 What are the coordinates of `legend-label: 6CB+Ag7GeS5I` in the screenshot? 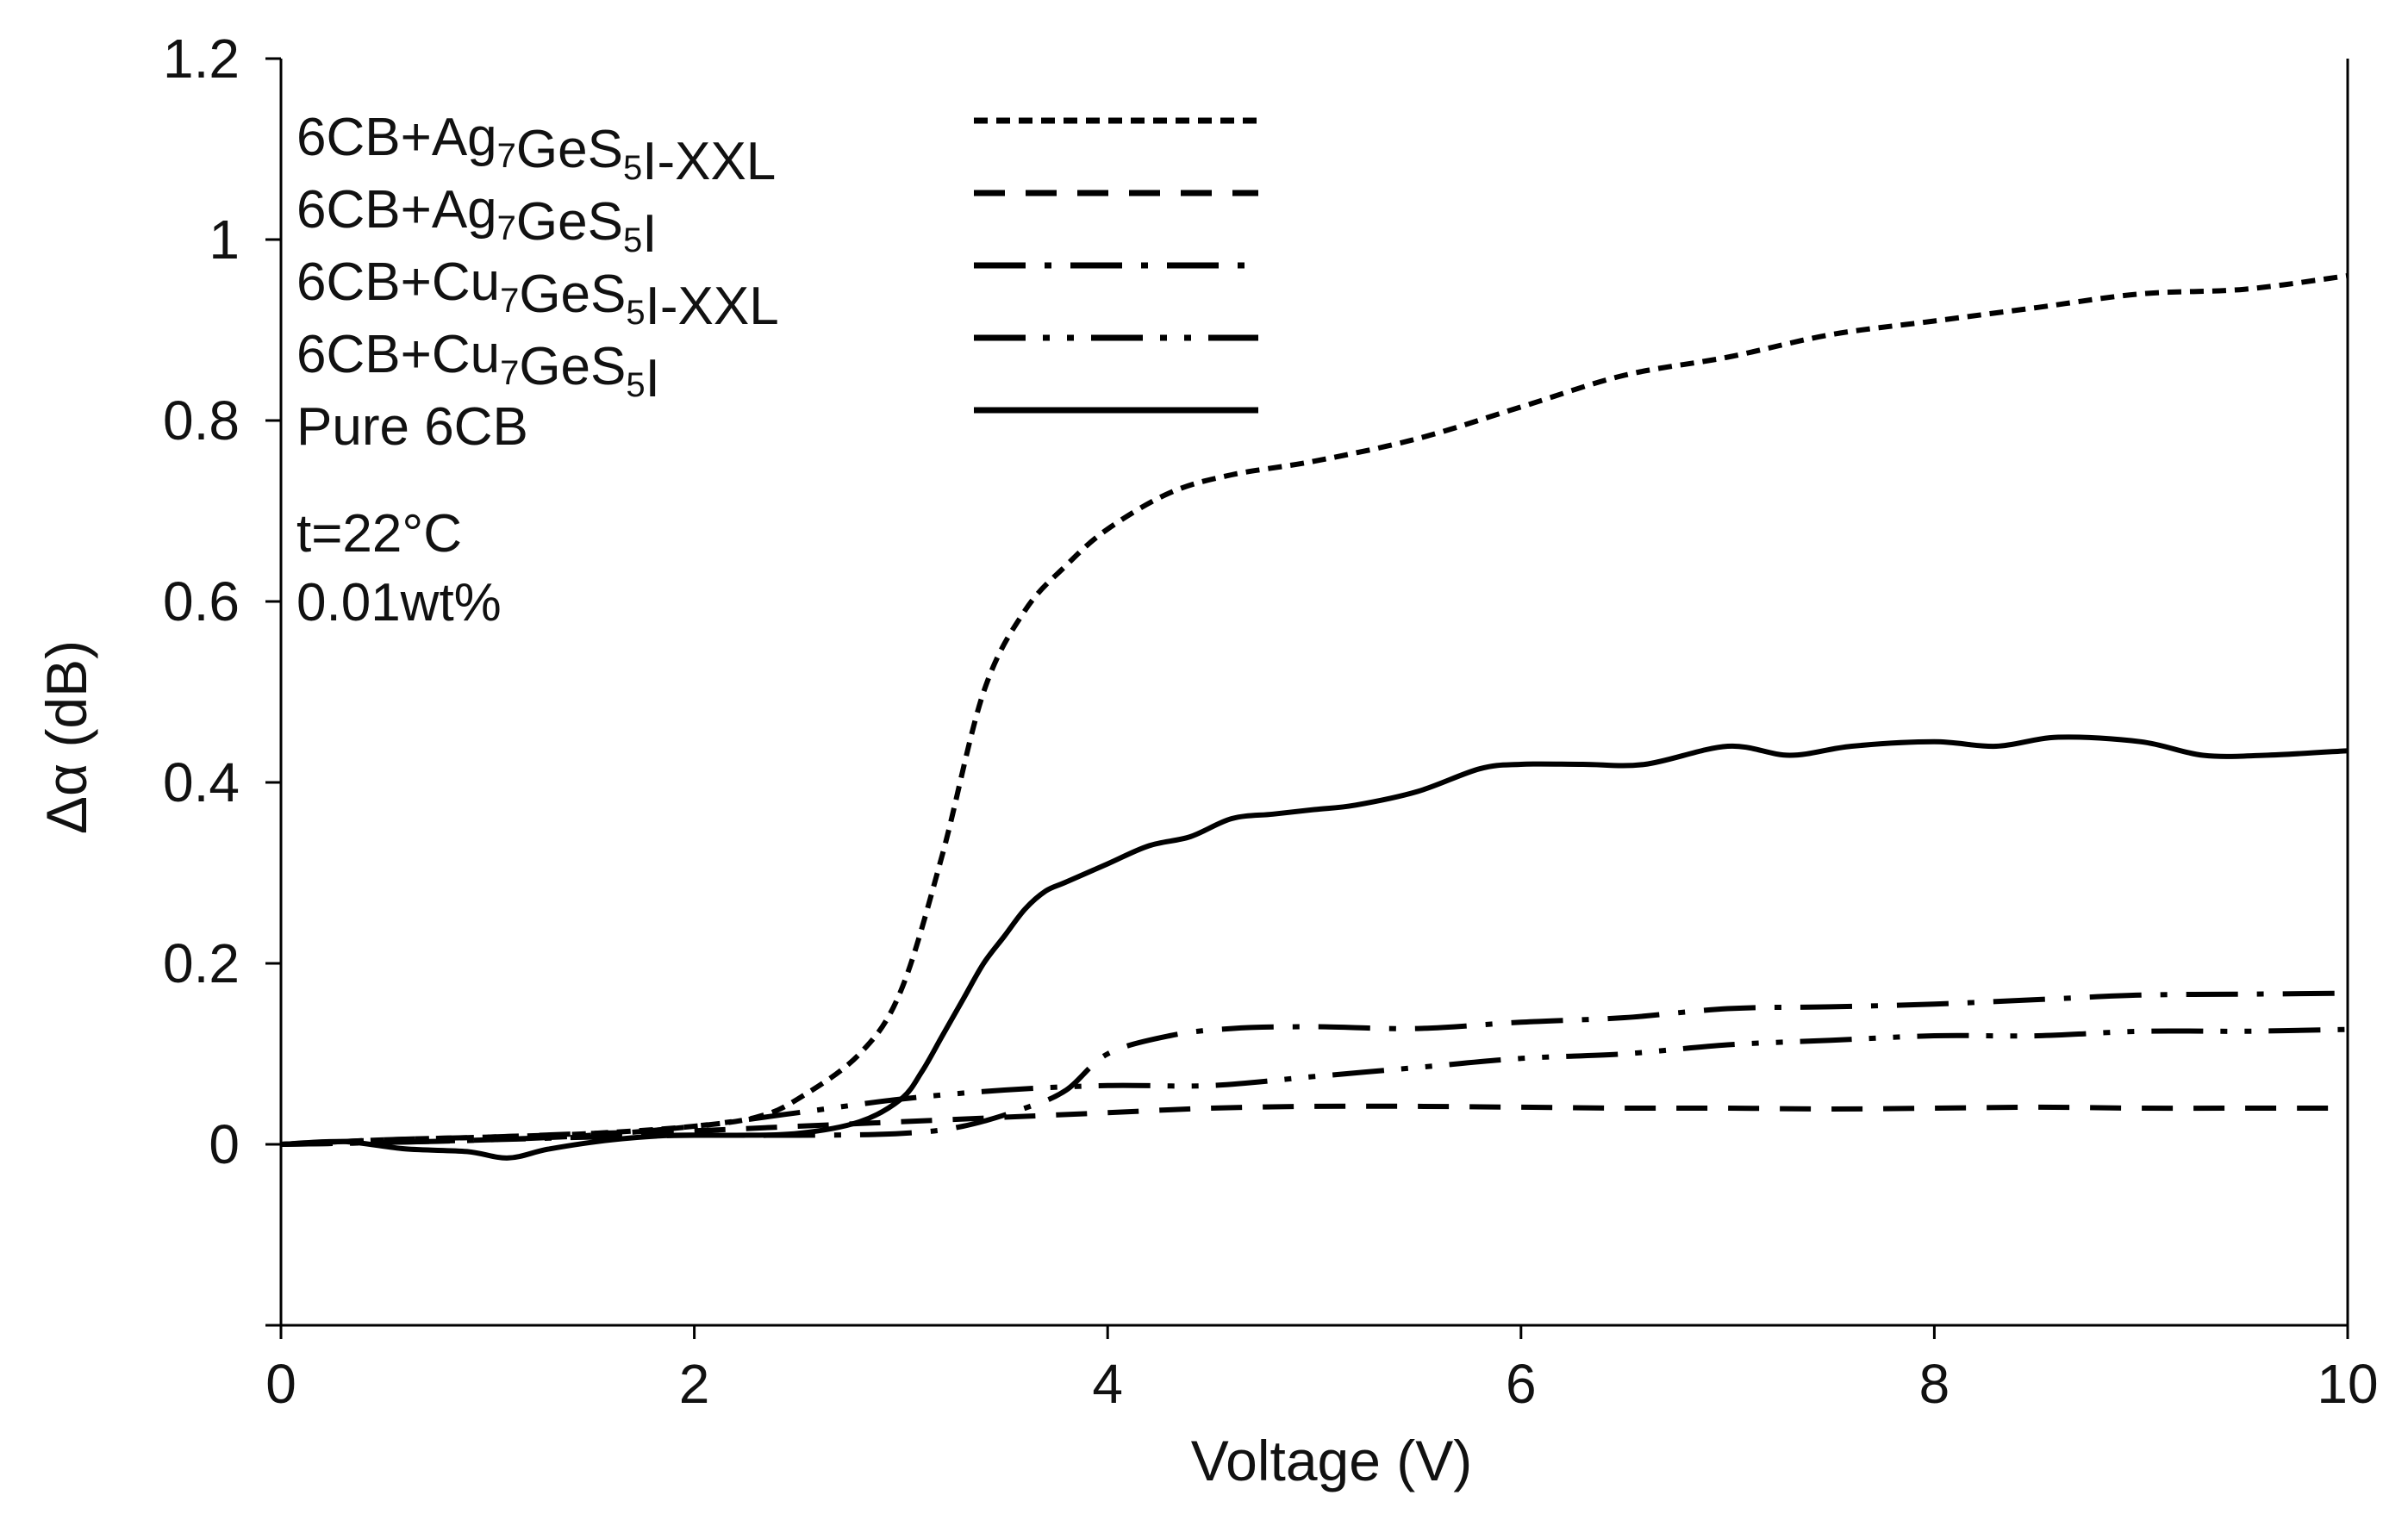 It's located at (476, 222).